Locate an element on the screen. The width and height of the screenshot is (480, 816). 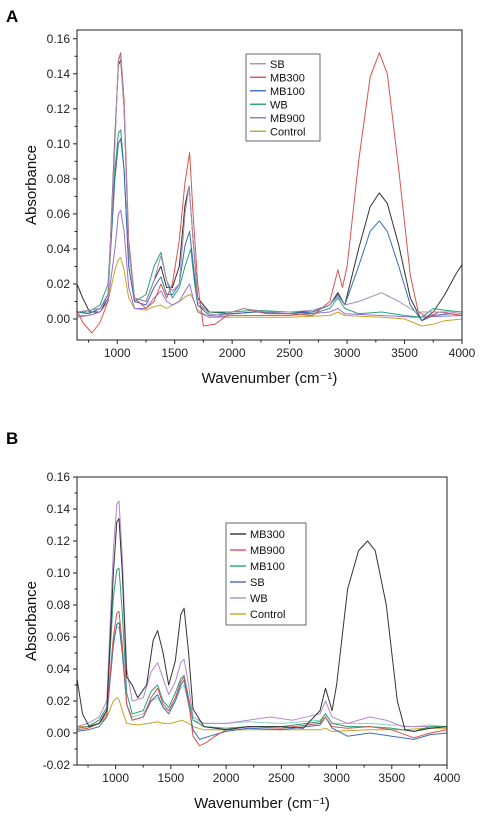
series-line-sb is located at coordinates (262, 681).